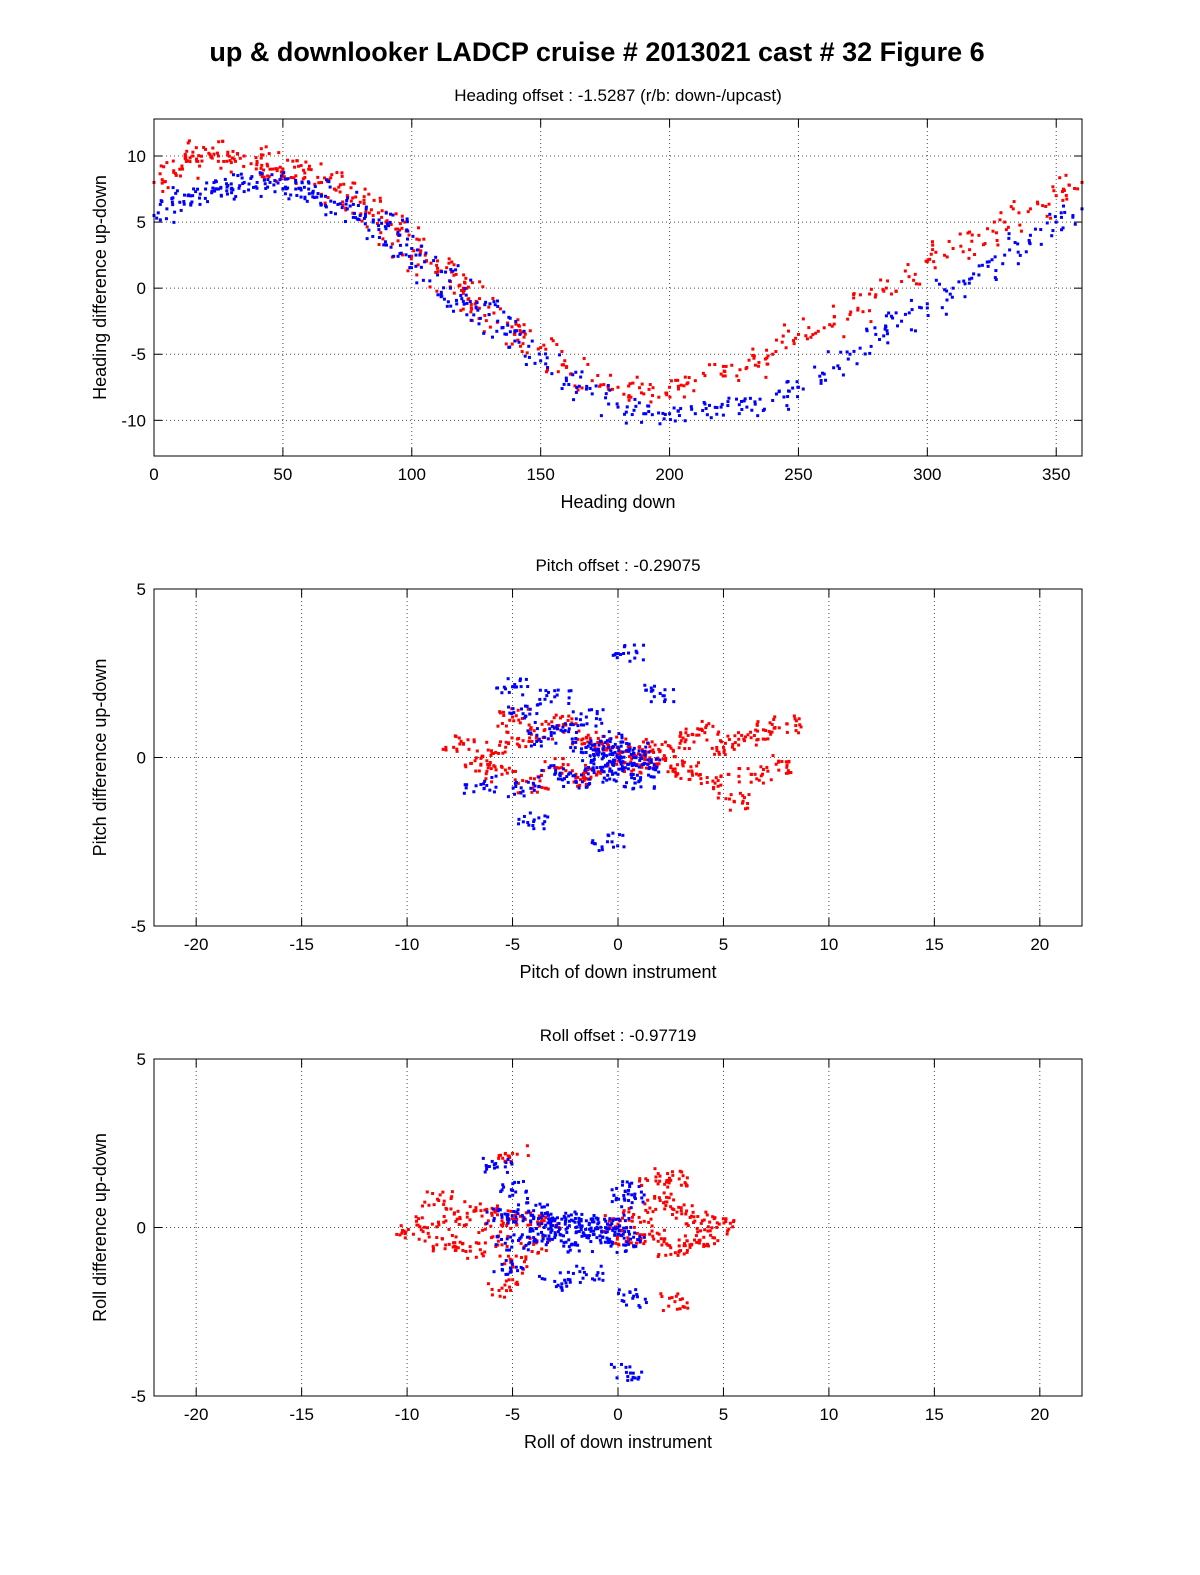 The width and height of the screenshot is (1200, 1575). What do you see at coordinates (540, 474) in the screenshot?
I see `heading-x-tick-label: 150` at bounding box center [540, 474].